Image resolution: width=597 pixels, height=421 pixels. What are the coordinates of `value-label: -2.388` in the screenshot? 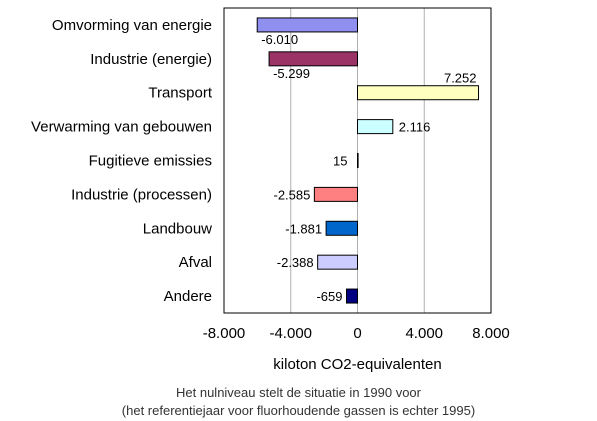 It's located at (295, 262).